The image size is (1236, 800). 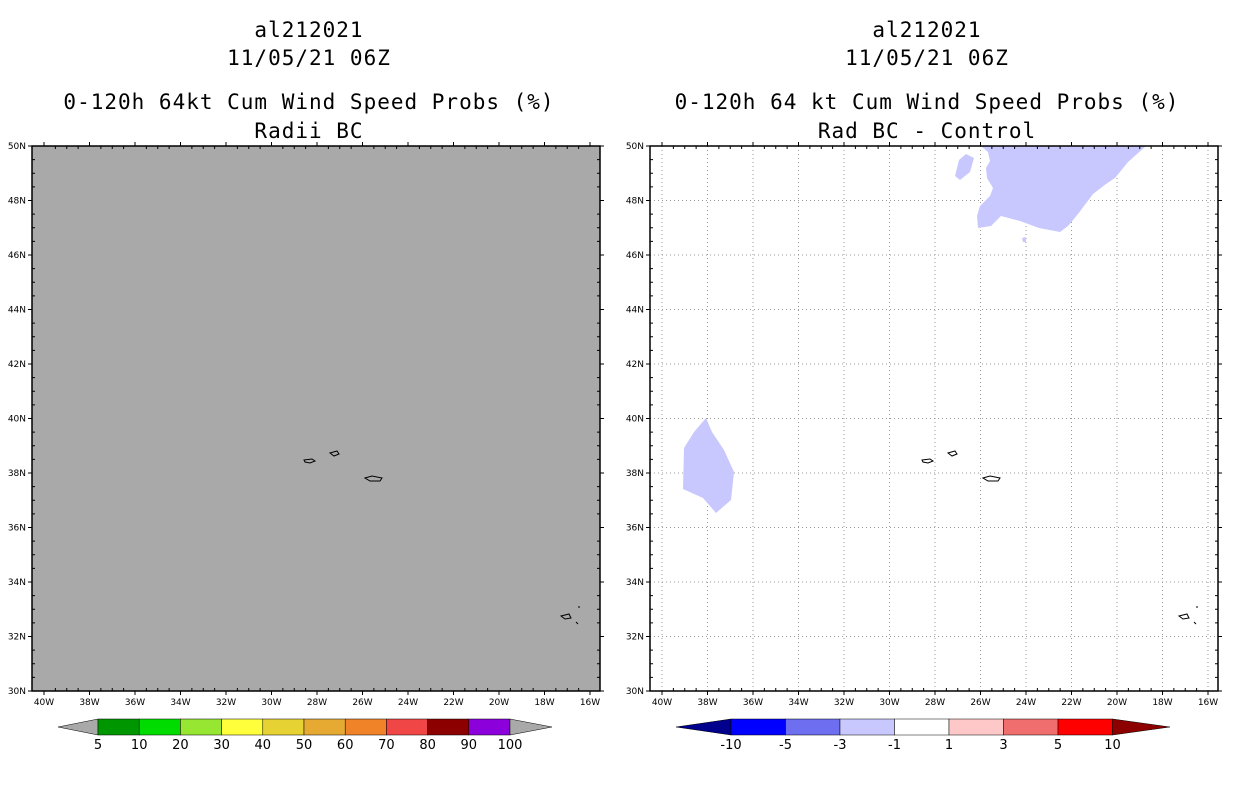 I want to click on left-colorbar-end-left, so click(x=78, y=727).